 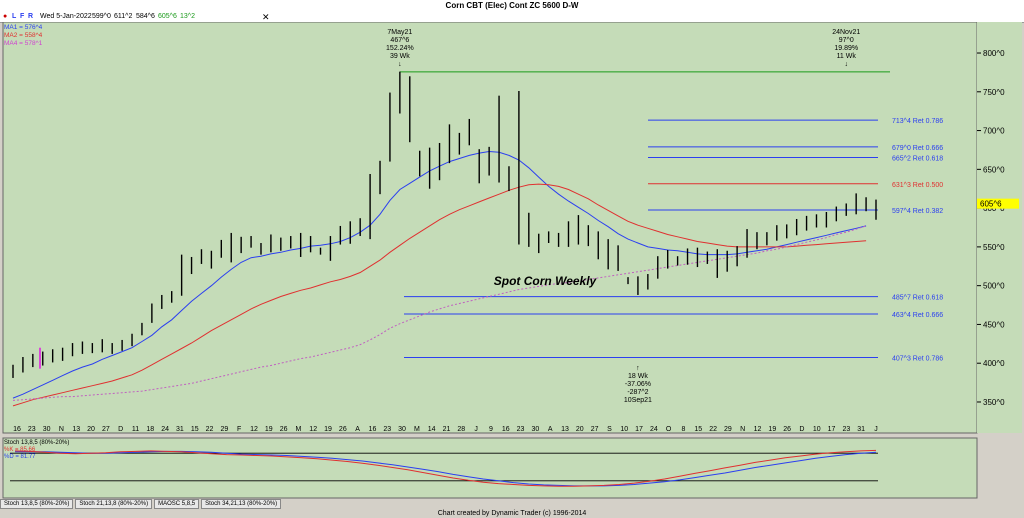 What do you see at coordinates (994, 92) in the screenshot?
I see `y-tick-label: 750^0` at bounding box center [994, 92].